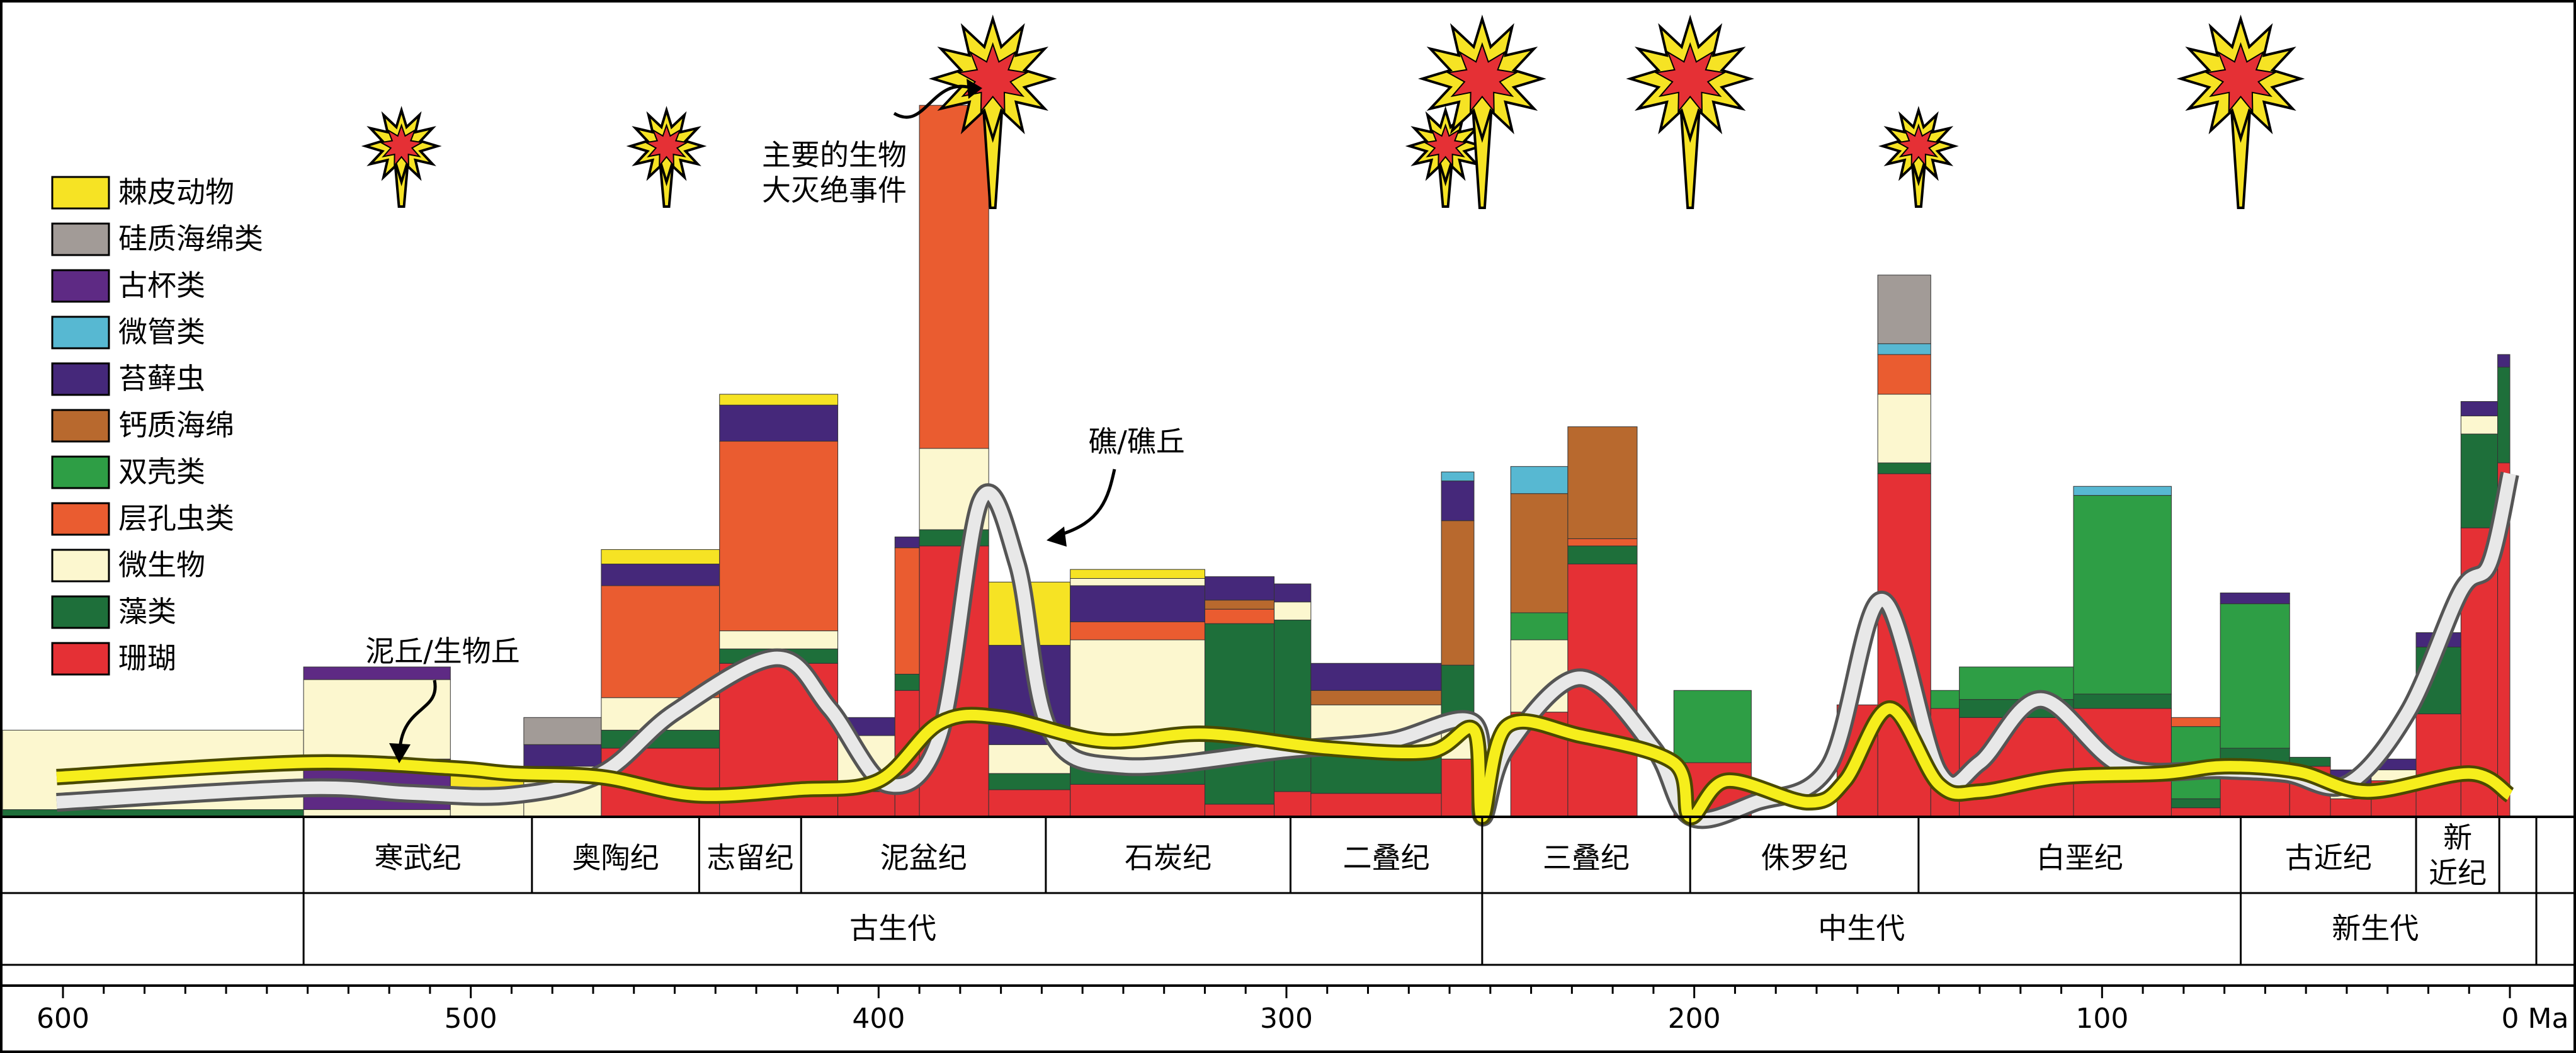  I want to click on legend-label: 层孔虫类, so click(176, 518).